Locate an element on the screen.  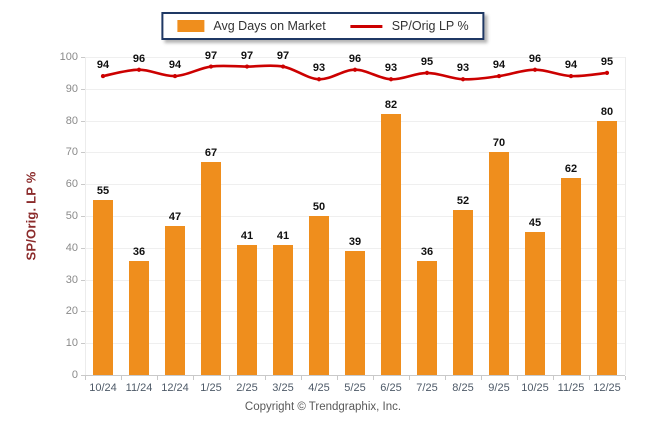
y-axis-tick-label: 20 is located at coordinates (71, 311).